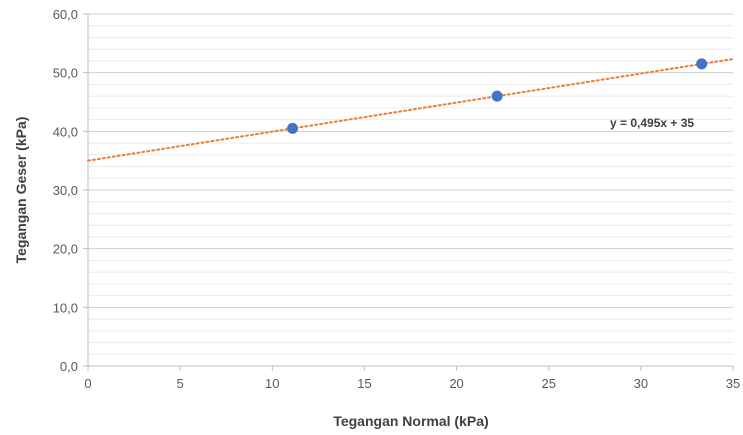 This screenshot has width=743, height=435. What do you see at coordinates (65, 307) in the screenshot?
I see `y-tick-label: 10,0` at bounding box center [65, 307].